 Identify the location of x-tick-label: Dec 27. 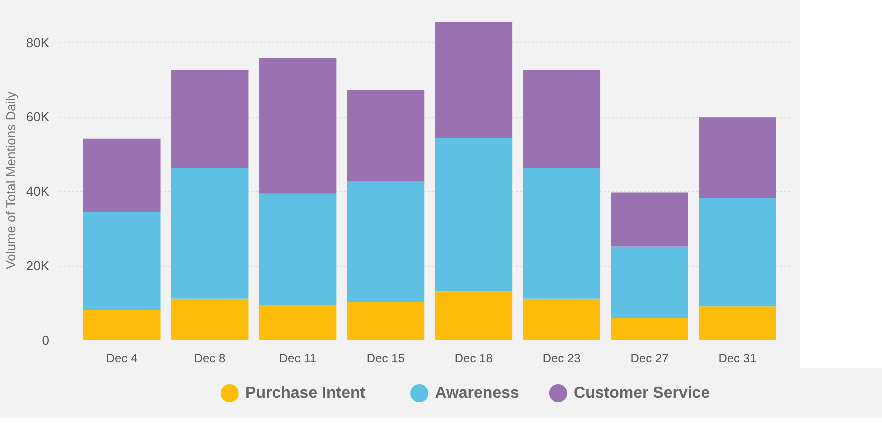
(650, 359).